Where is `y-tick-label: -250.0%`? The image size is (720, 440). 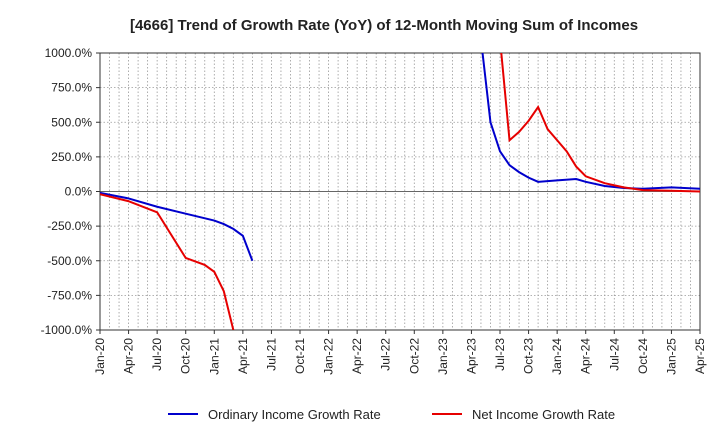
y-tick-label: -250.0% is located at coordinates (69, 226).